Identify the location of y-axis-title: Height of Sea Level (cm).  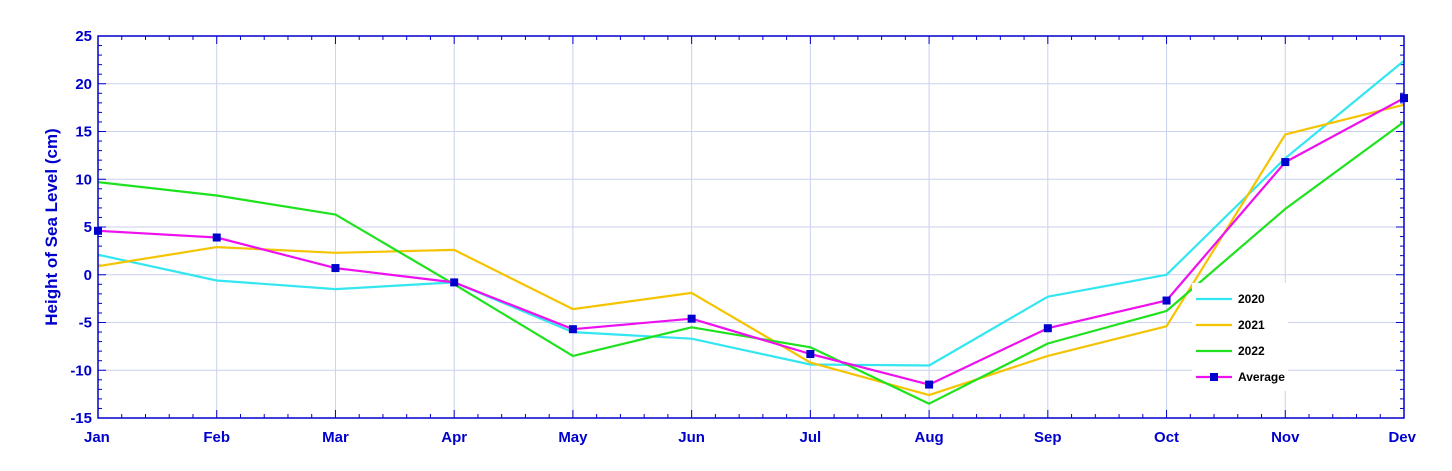
(51, 226).